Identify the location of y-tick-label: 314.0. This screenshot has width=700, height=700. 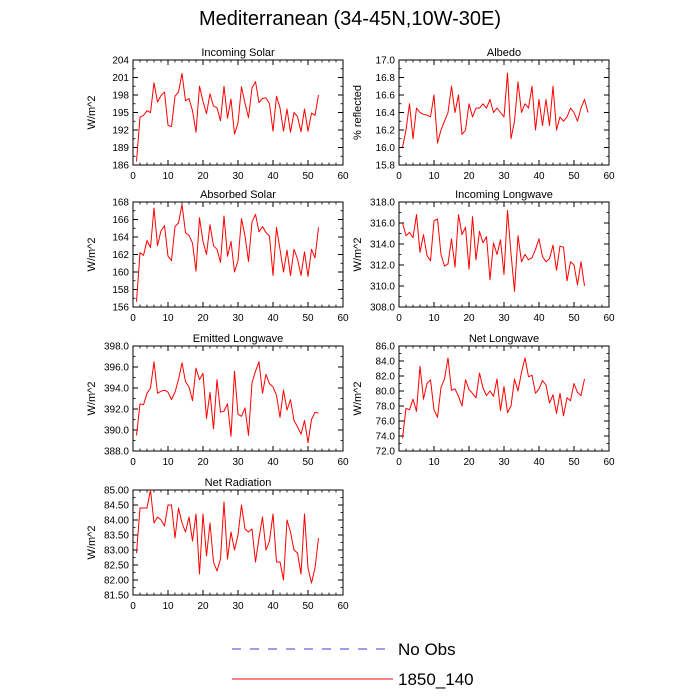
(382, 245).